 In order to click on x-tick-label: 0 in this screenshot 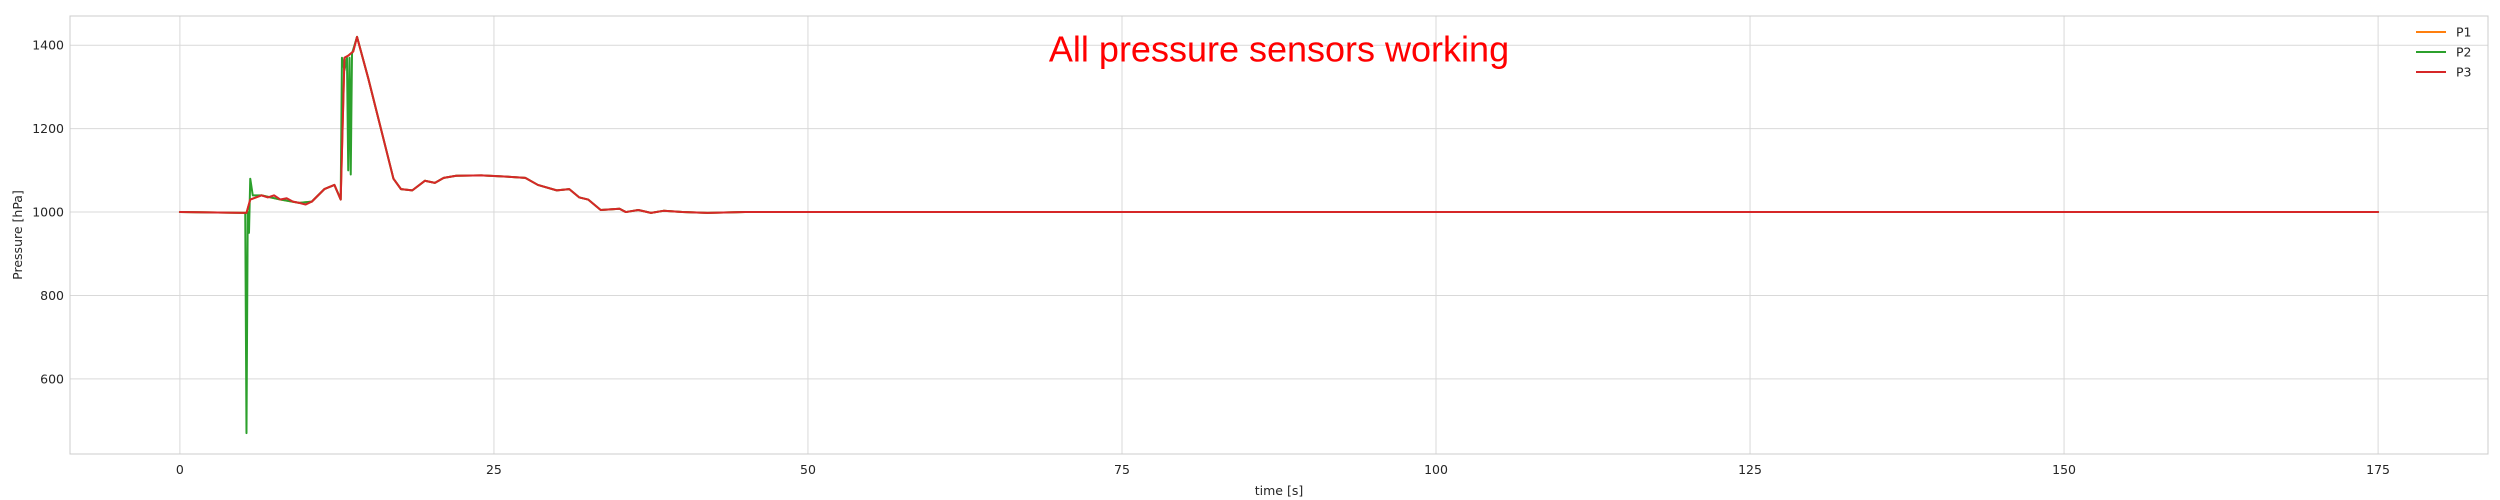, I will do `click(180, 469)`.